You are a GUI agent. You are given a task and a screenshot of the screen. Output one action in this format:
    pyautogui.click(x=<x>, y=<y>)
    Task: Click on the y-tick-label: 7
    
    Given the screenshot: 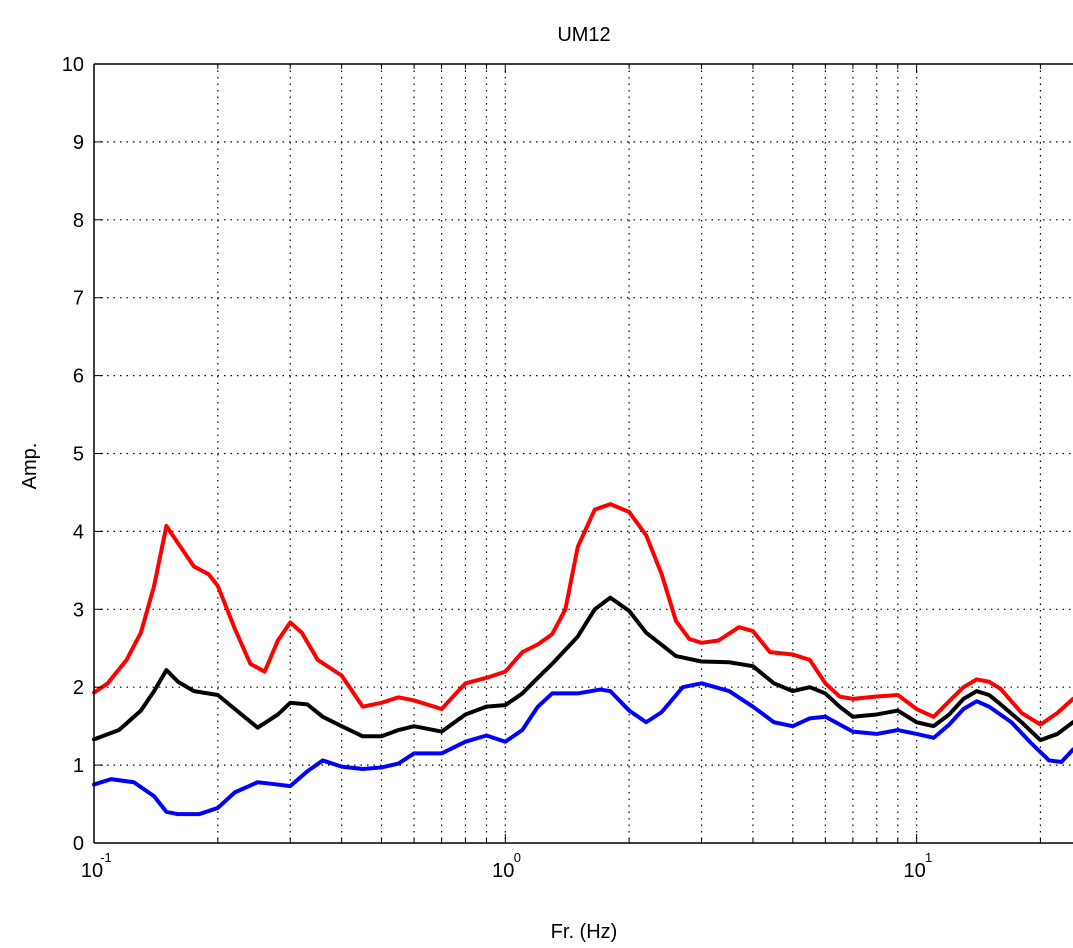 What is the action you would take?
    pyautogui.click(x=78, y=299)
    